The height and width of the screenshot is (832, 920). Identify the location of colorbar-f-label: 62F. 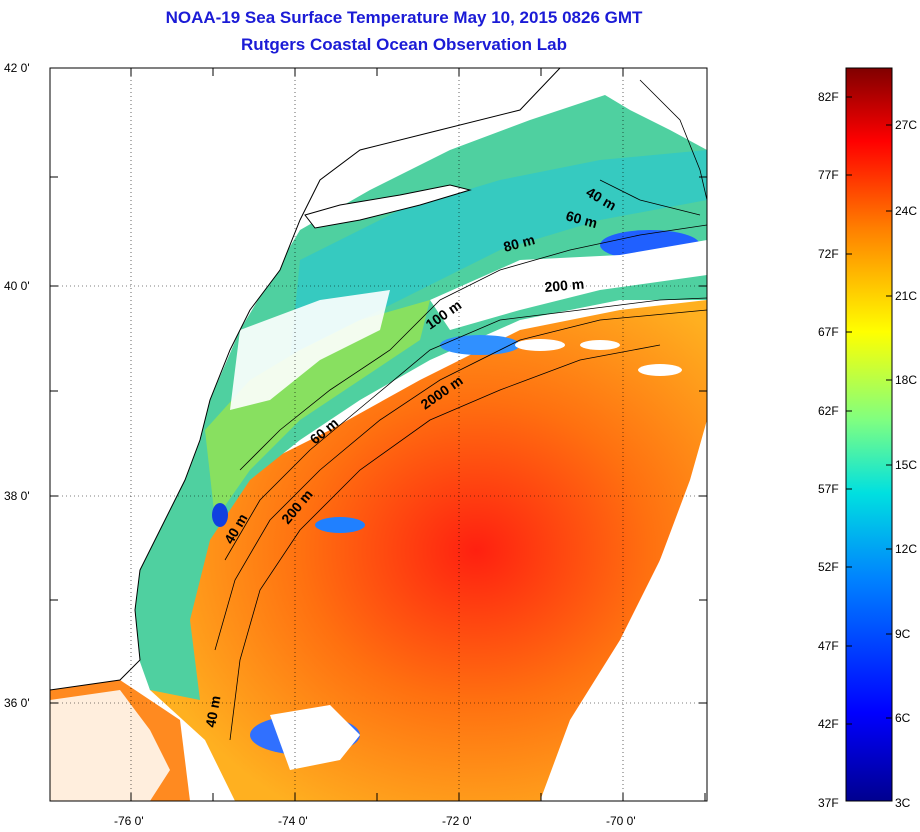
(828, 411).